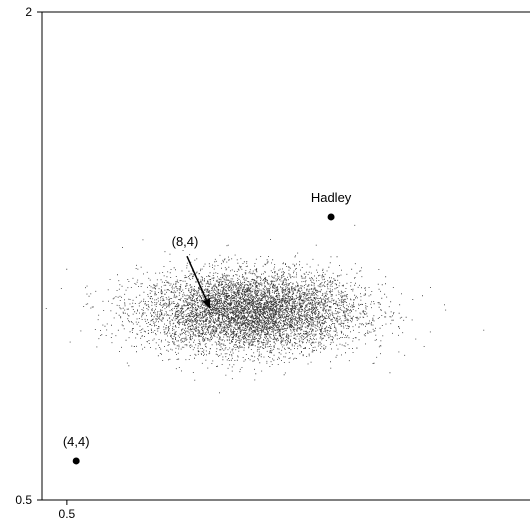 Image resolution: width=530 pixels, height=525 pixels. Describe the element at coordinates (76, 441) in the screenshot. I see `point-label: (4,4)` at that location.